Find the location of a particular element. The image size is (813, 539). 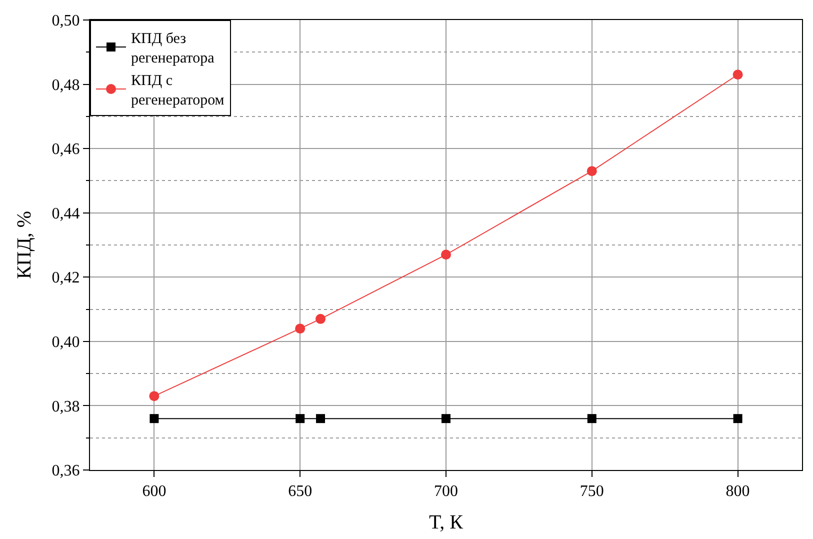

x-tick-label: 600 is located at coordinates (154, 491).